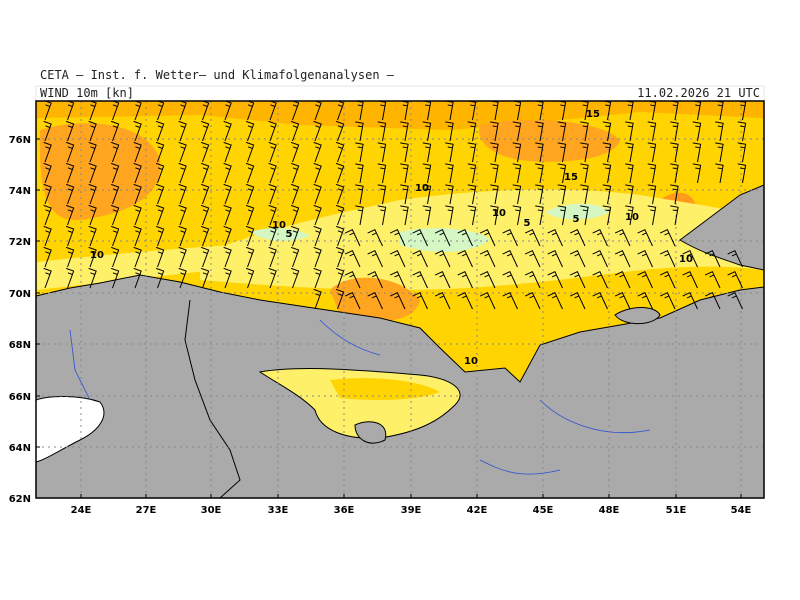  What do you see at coordinates (20, 242) in the screenshot?
I see `lat-label: 72N` at bounding box center [20, 242].